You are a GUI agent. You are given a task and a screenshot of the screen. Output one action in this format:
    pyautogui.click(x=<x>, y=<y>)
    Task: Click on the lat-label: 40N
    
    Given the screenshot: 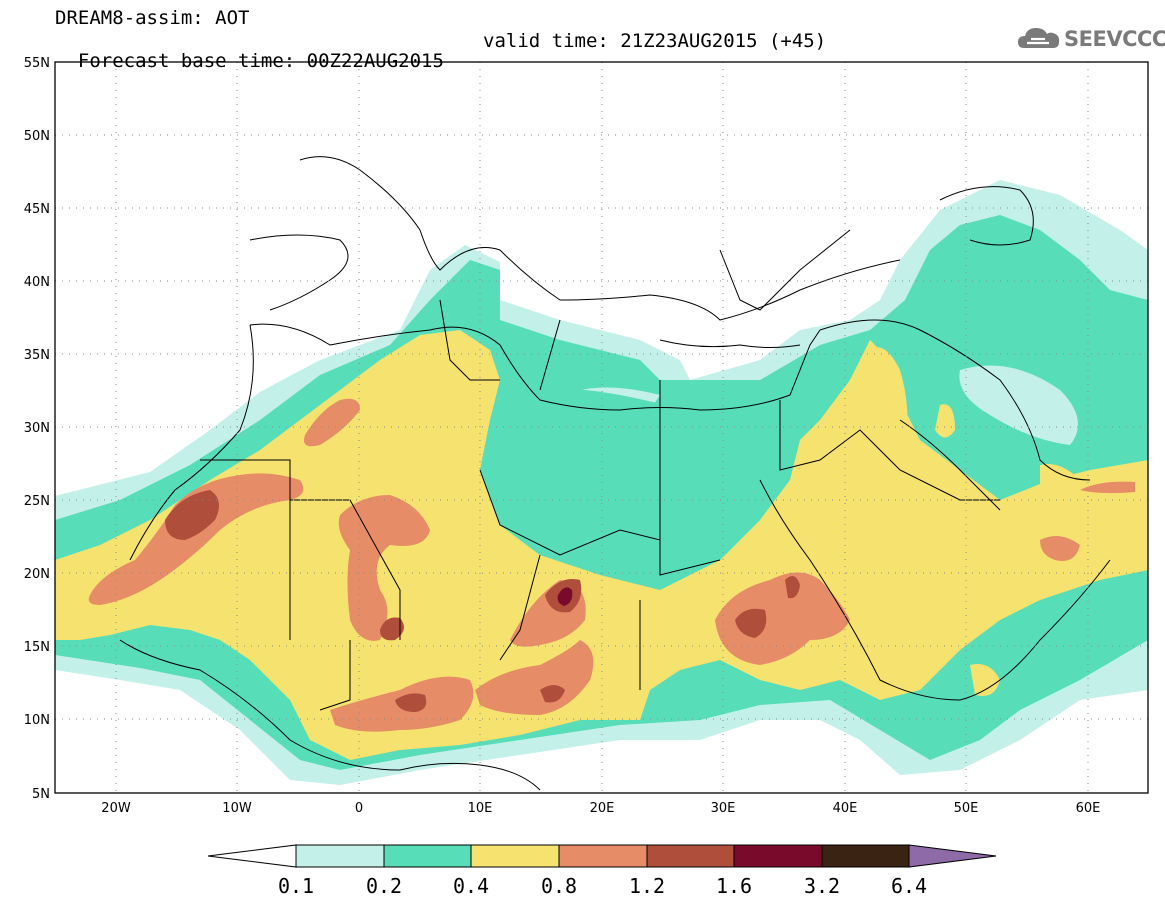 What is the action you would take?
    pyautogui.click(x=37, y=282)
    